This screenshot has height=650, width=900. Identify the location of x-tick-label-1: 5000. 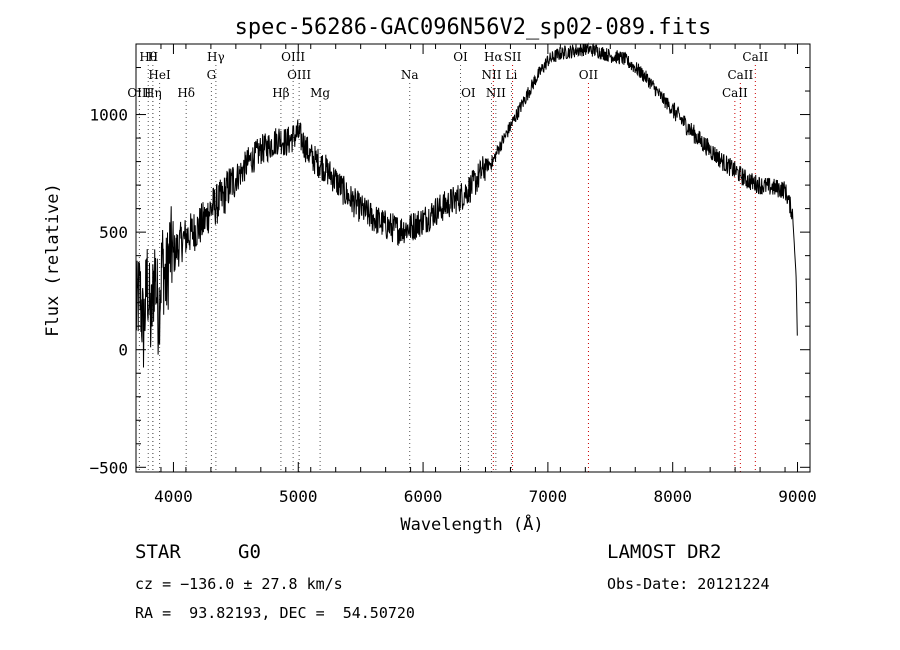
(298, 496).